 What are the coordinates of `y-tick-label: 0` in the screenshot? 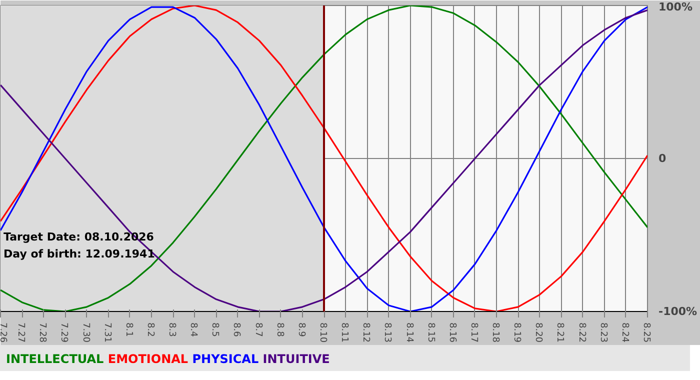 It's located at (662, 158).